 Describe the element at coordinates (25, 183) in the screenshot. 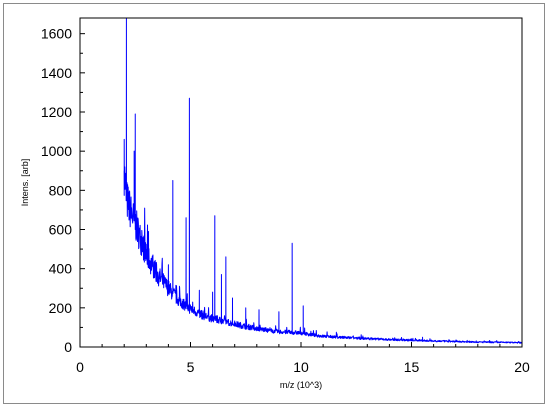

I see `y-axis-label: Intens. [arb]` at that location.